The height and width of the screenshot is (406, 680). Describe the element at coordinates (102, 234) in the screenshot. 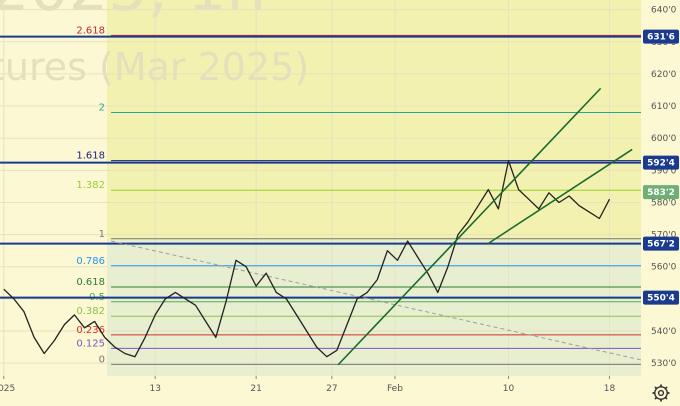

I see `fib-level-label: 1` at that location.